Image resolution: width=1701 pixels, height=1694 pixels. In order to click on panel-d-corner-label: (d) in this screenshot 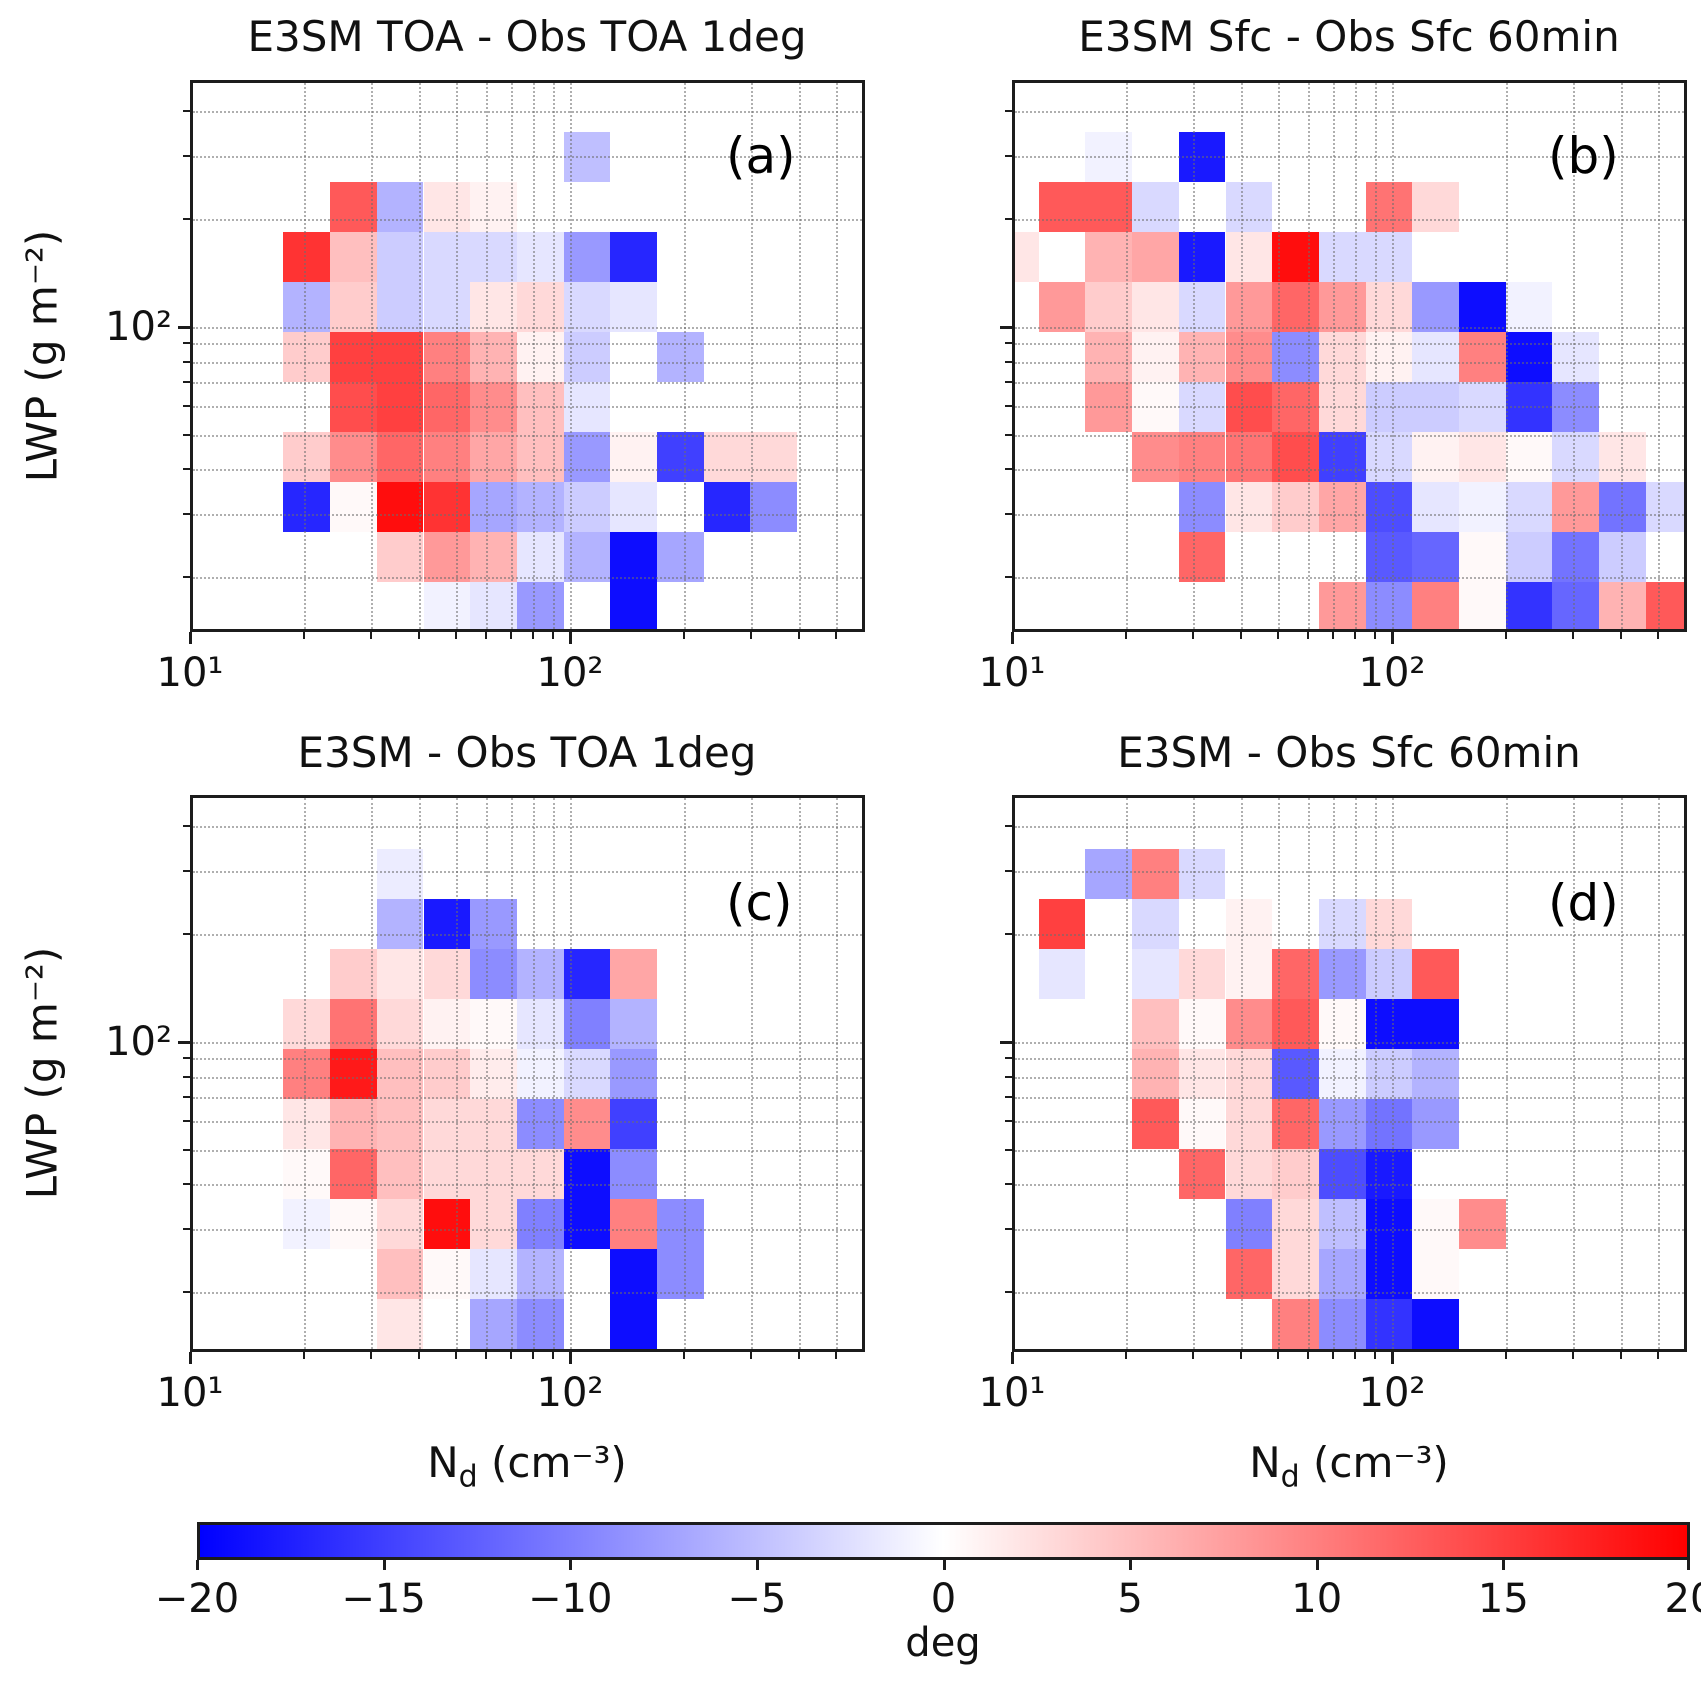, I will do `click(1583, 903)`.